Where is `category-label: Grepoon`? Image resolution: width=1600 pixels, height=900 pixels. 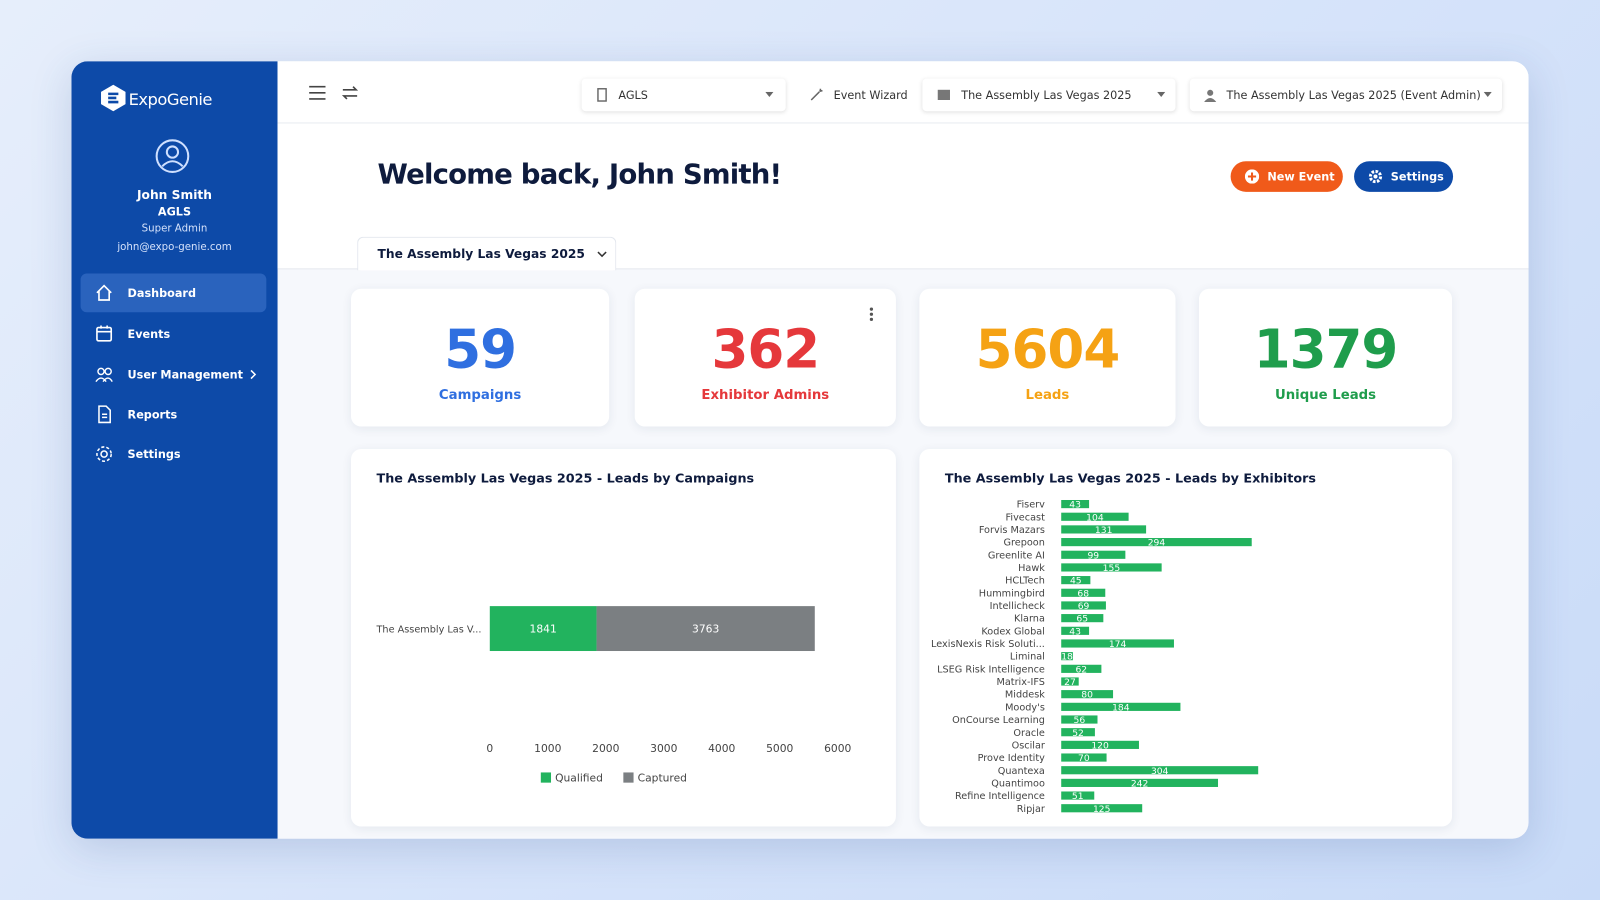 category-label: Grepoon is located at coordinates (1023, 543).